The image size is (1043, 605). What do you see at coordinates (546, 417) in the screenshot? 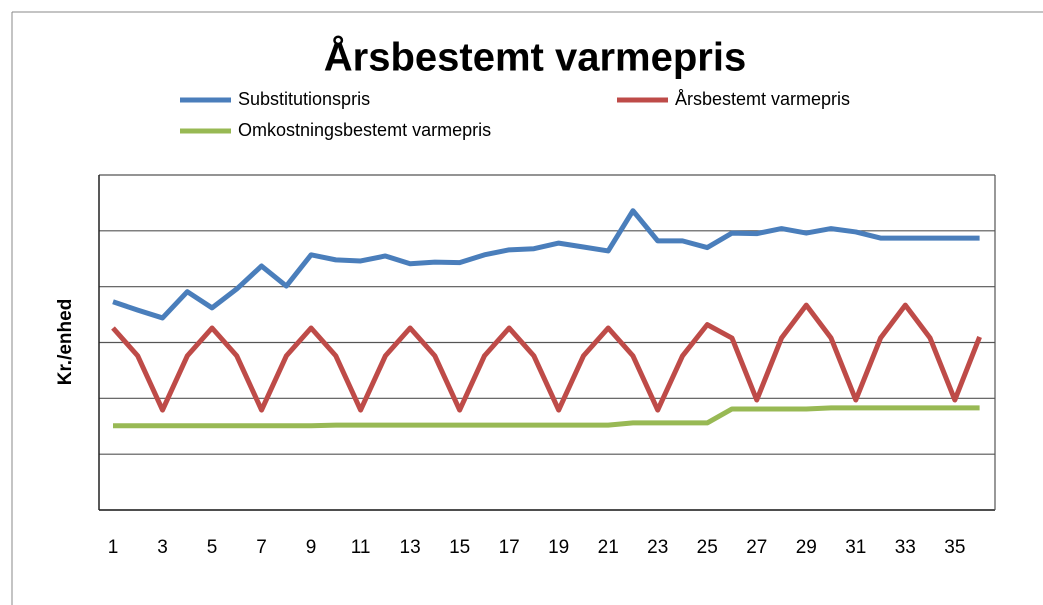
I see `series-line` at bounding box center [546, 417].